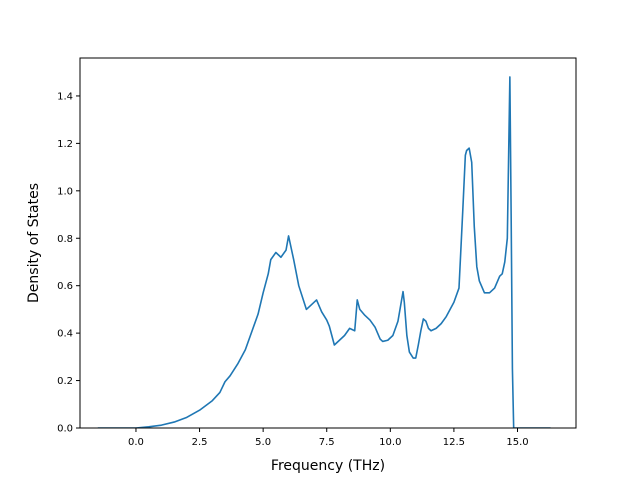 The height and width of the screenshot is (484, 640). What do you see at coordinates (327, 442) in the screenshot?
I see `x-tick-label: 7.5` at bounding box center [327, 442].